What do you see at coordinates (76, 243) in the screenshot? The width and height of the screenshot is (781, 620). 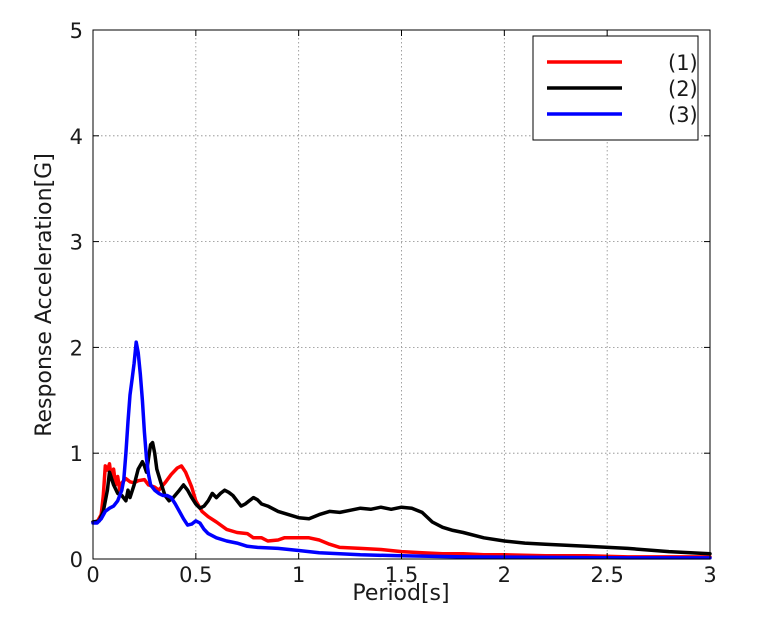 I see `y-tick-label: 3` at bounding box center [76, 243].